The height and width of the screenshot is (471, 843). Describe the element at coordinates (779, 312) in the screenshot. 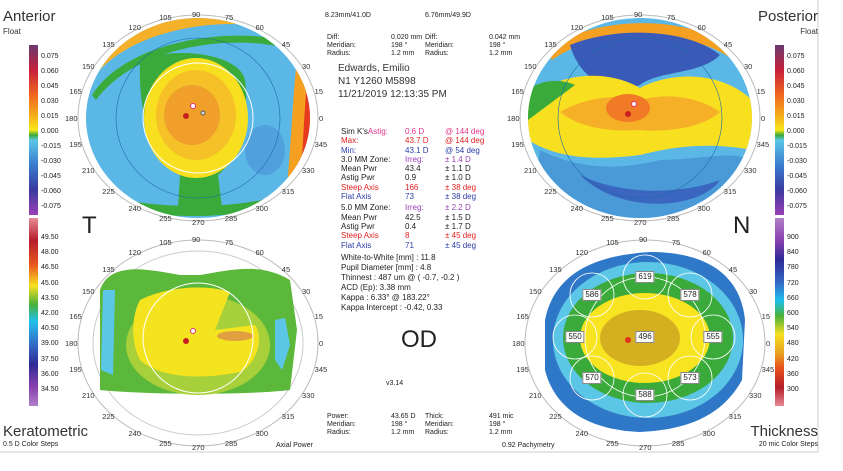

I see `thickness-colorbar` at that location.